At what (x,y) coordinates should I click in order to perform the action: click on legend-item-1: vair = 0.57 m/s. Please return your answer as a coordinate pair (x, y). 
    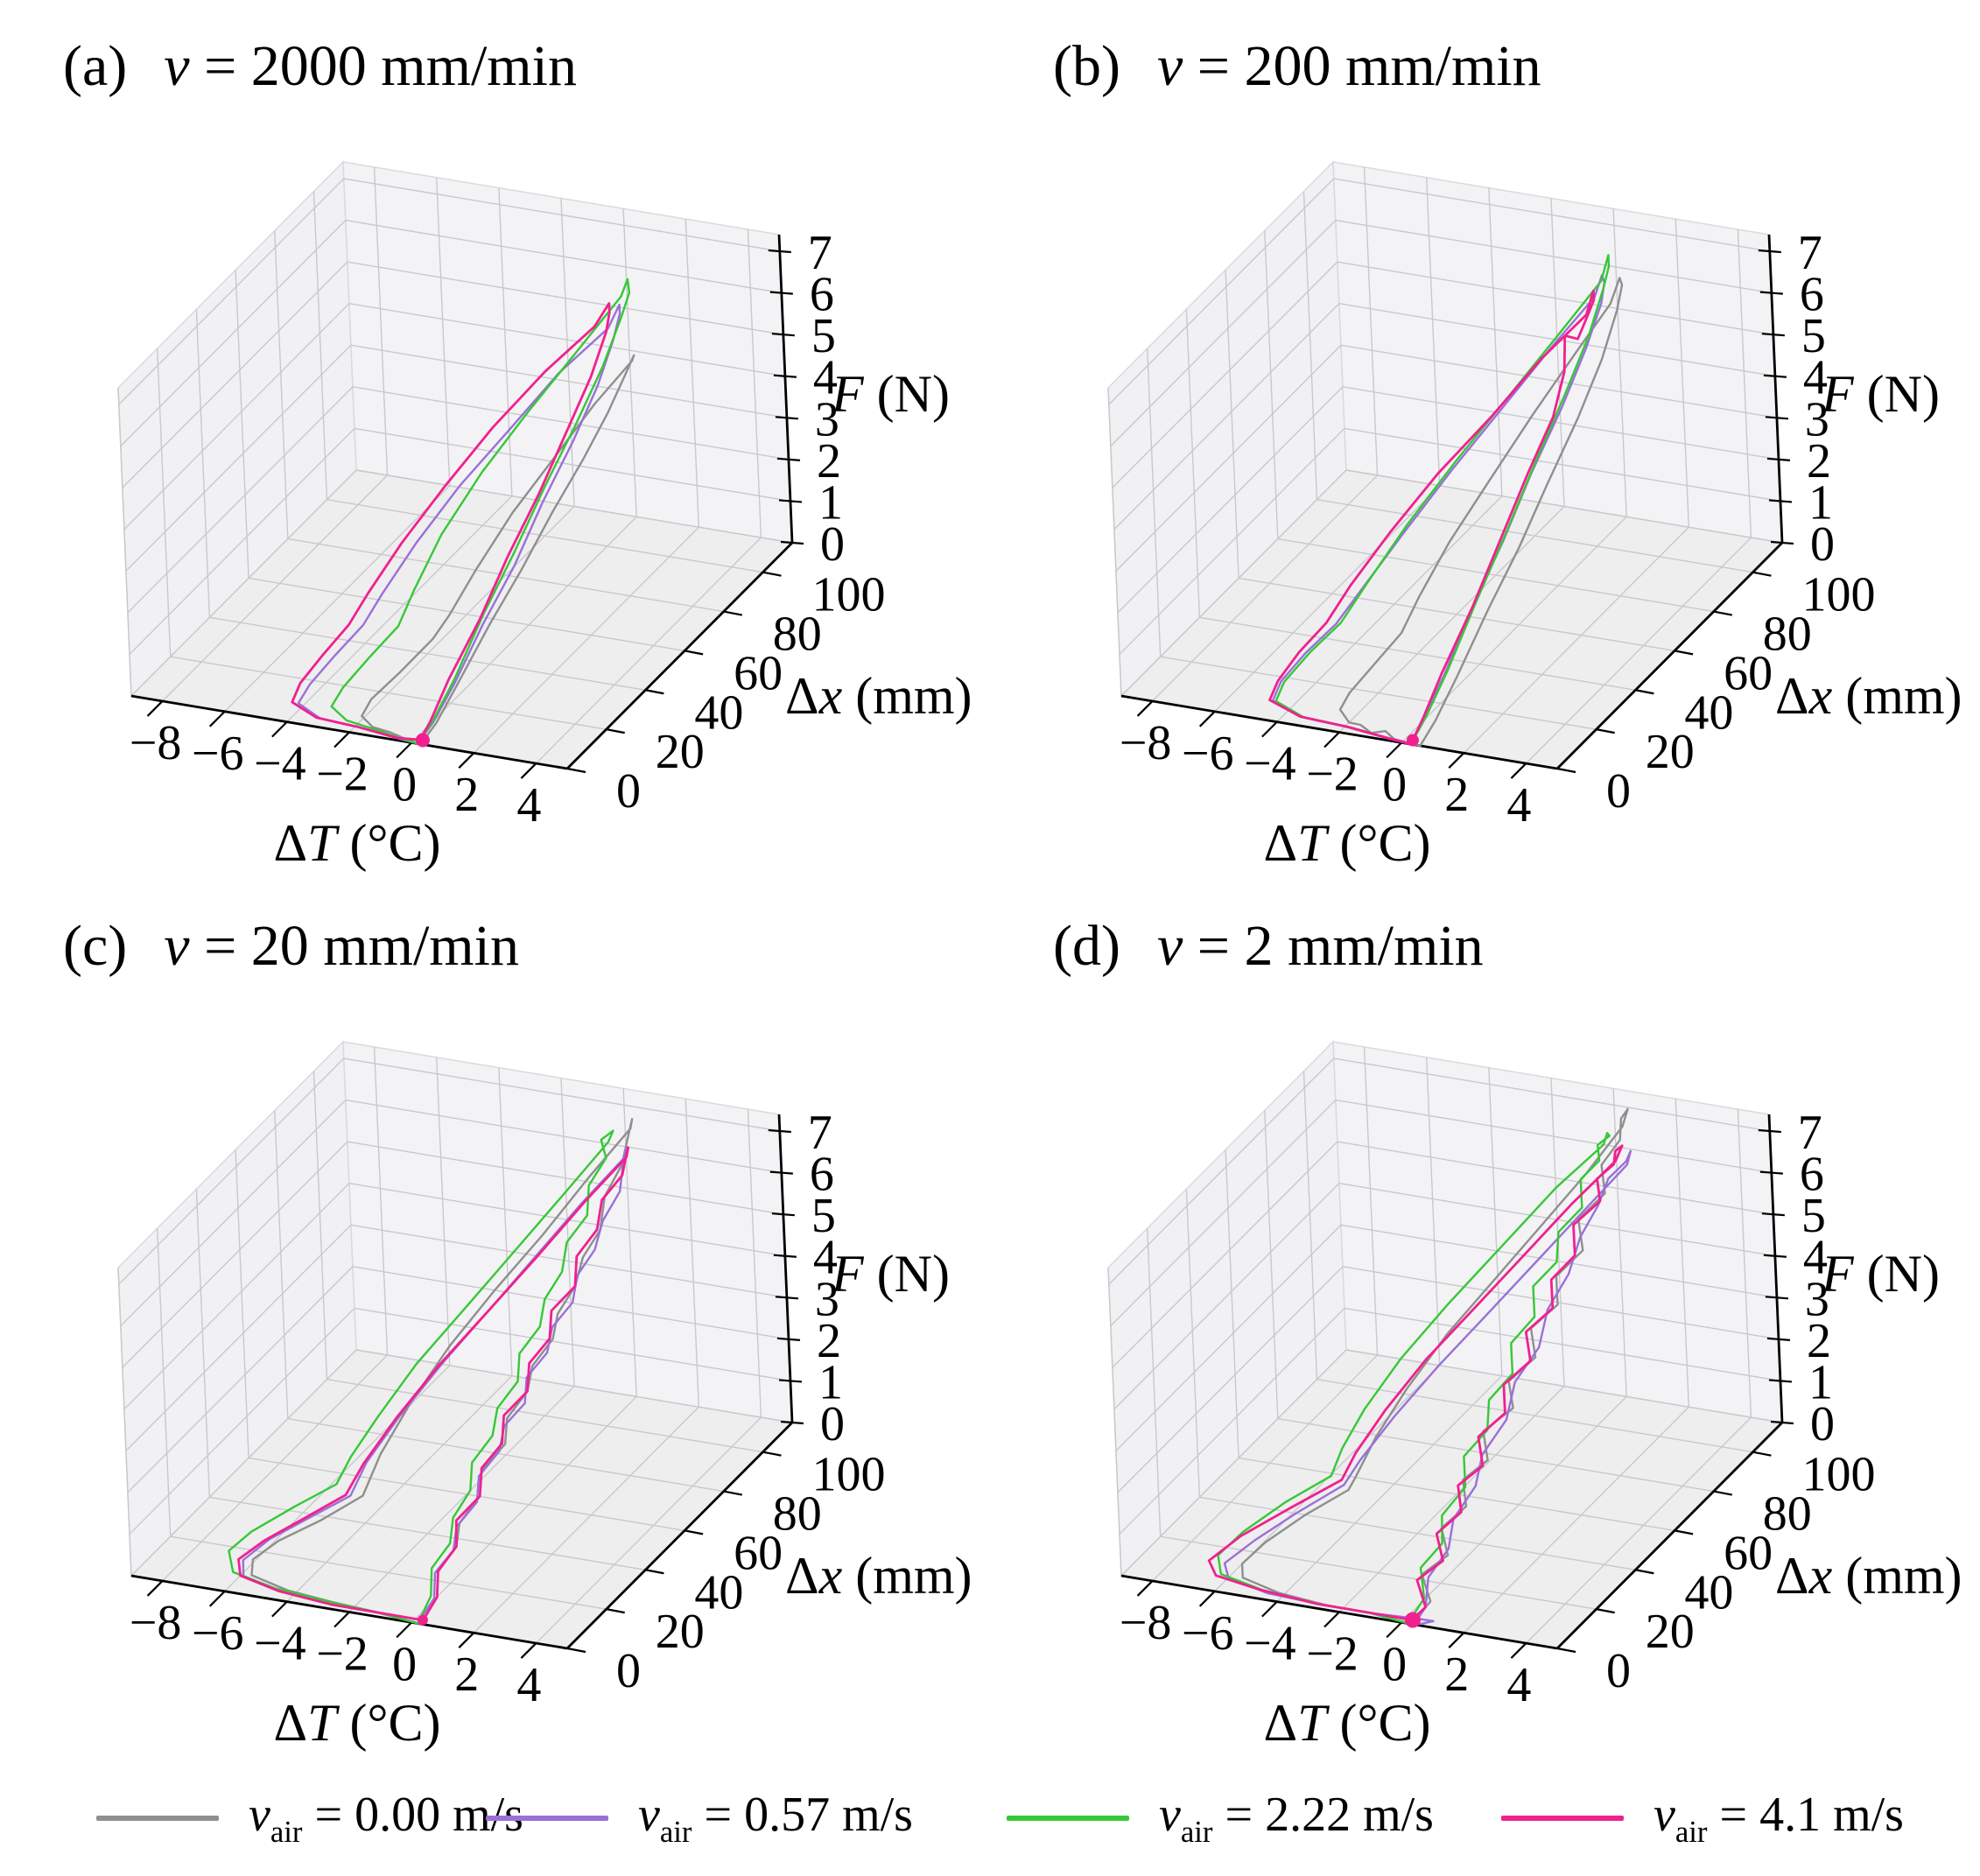
    Looking at the image, I should click on (699, 1818).